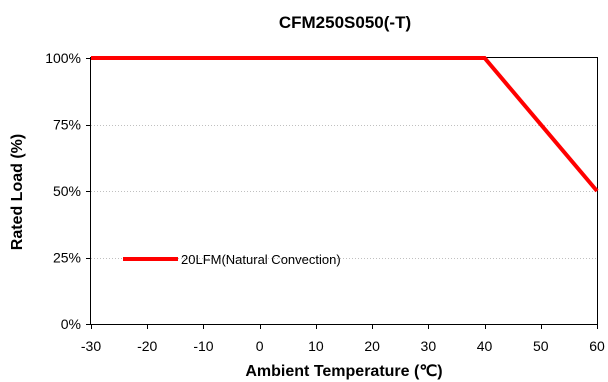  I want to click on chart-title: CFM250S050(-T), so click(345, 22).